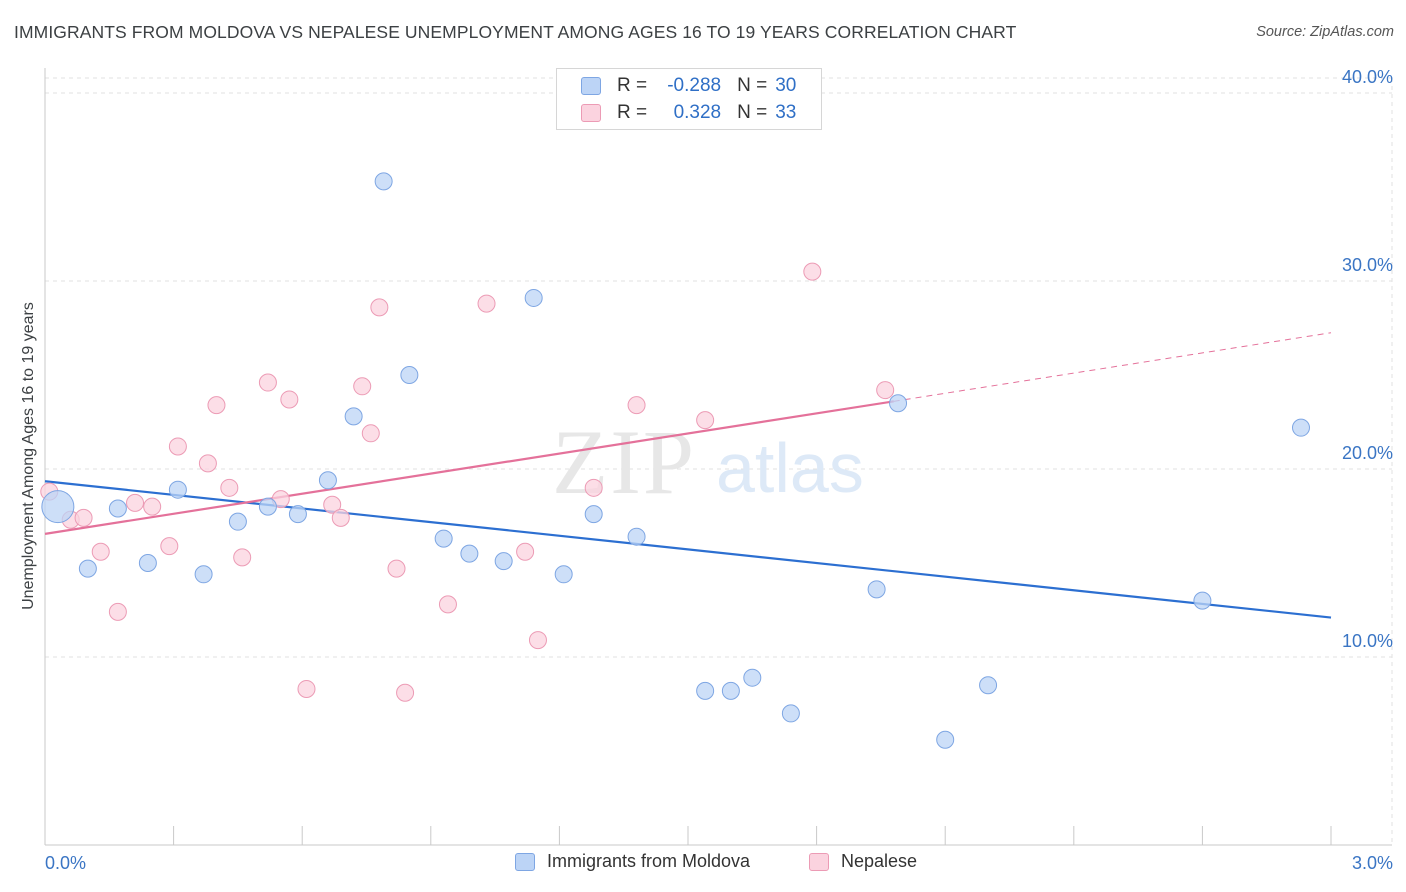 The image size is (1406, 892). Describe the element at coordinates (649, 861) in the screenshot. I see `legend-label-moldova: Immigrants from Moldova` at that location.